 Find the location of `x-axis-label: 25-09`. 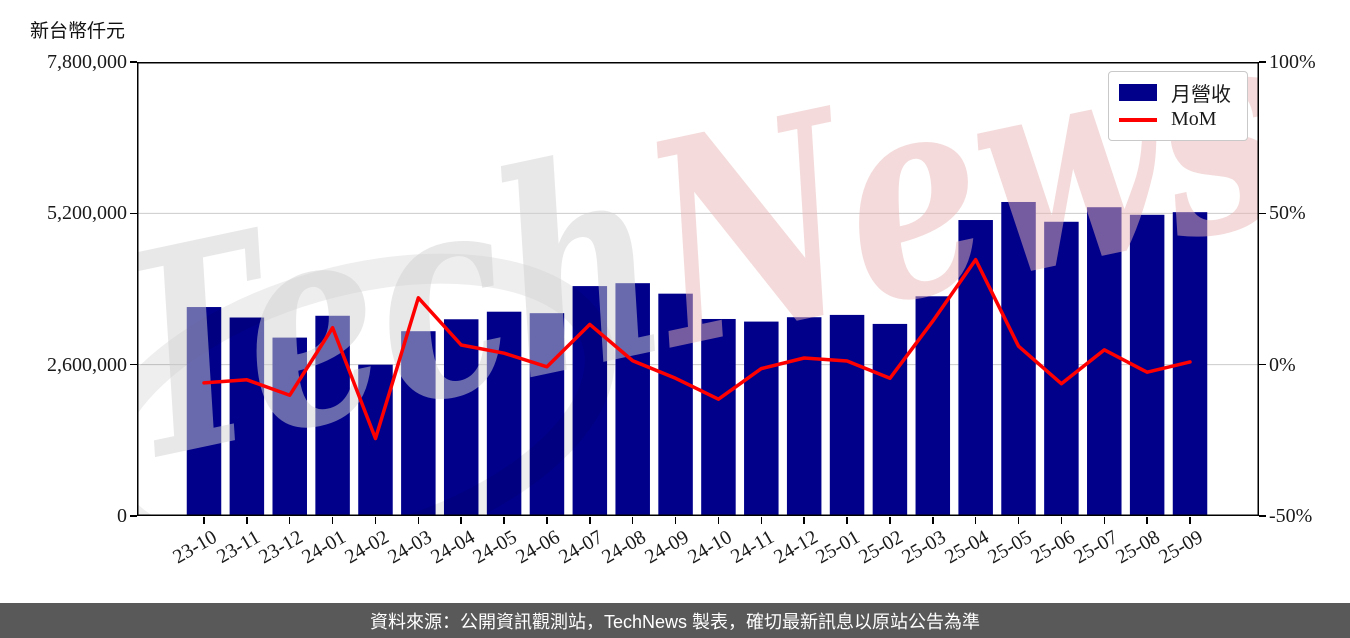

x-axis-label: 25-09 is located at coordinates (1181, 547).